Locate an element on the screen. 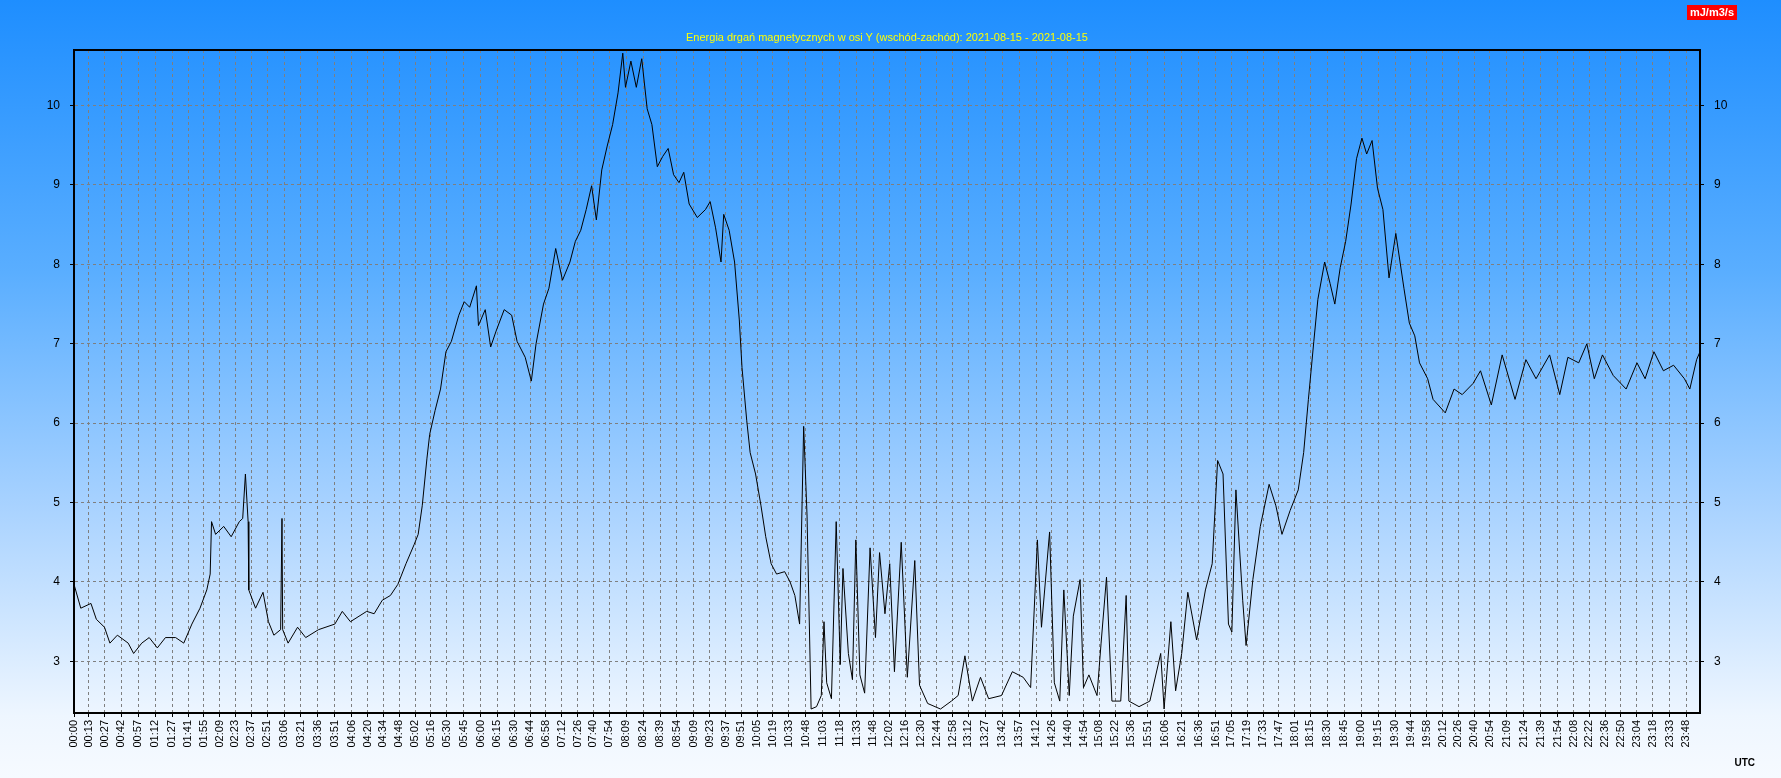 This screenshot has width=1781, height=778. x-axis-title: UTC is located at coordinates (1744, 762).